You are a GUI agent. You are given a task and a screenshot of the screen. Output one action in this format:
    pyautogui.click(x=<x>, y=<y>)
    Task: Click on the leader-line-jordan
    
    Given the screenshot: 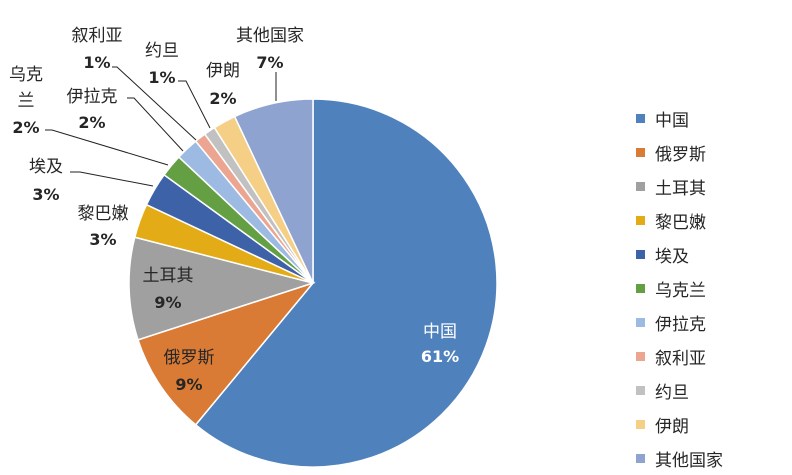 What is the action you would take?
    pyautogui.click(x=194, y=104)
    